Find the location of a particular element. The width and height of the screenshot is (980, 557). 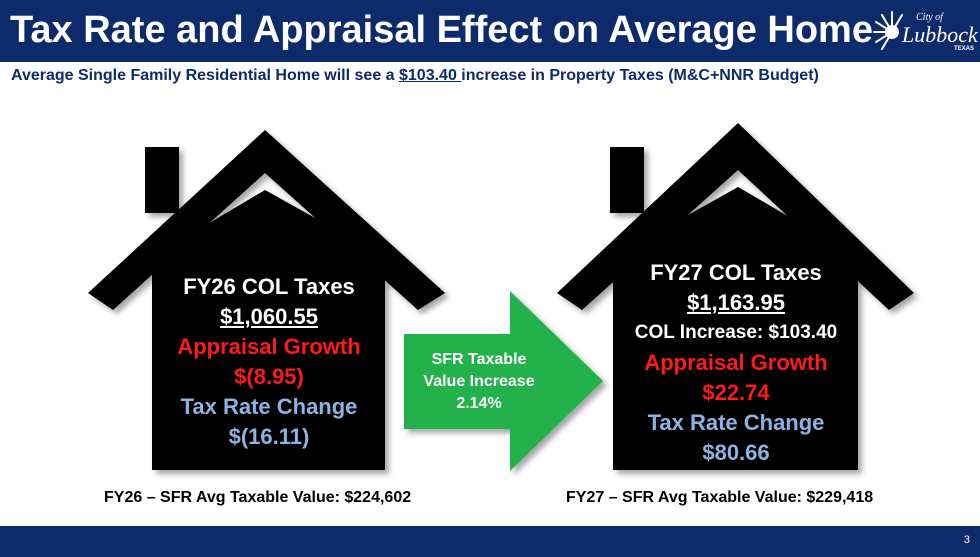

arrow-label: SFR Taxable Value Increase 2.14% is located at coordinates (479, 382).